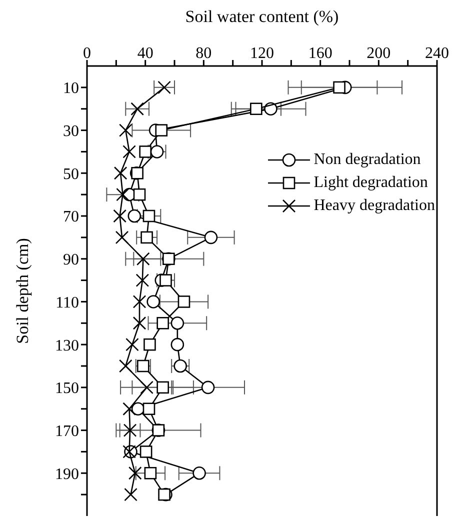 Image resolution: width=455 pixels, height=518 pixels. Describe the element at coordinates (87, 53) in the screenshot. I see `x-tick-label: 0` at that location.